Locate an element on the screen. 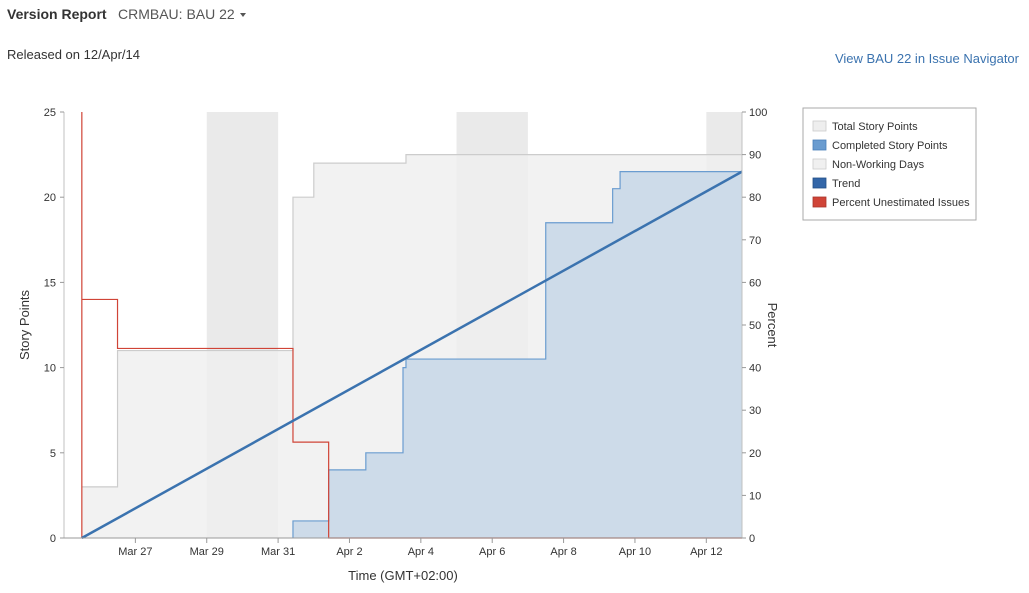 This screenshot has width=1029, height=593. caret-down-icon is located at coordinates (242, 15).